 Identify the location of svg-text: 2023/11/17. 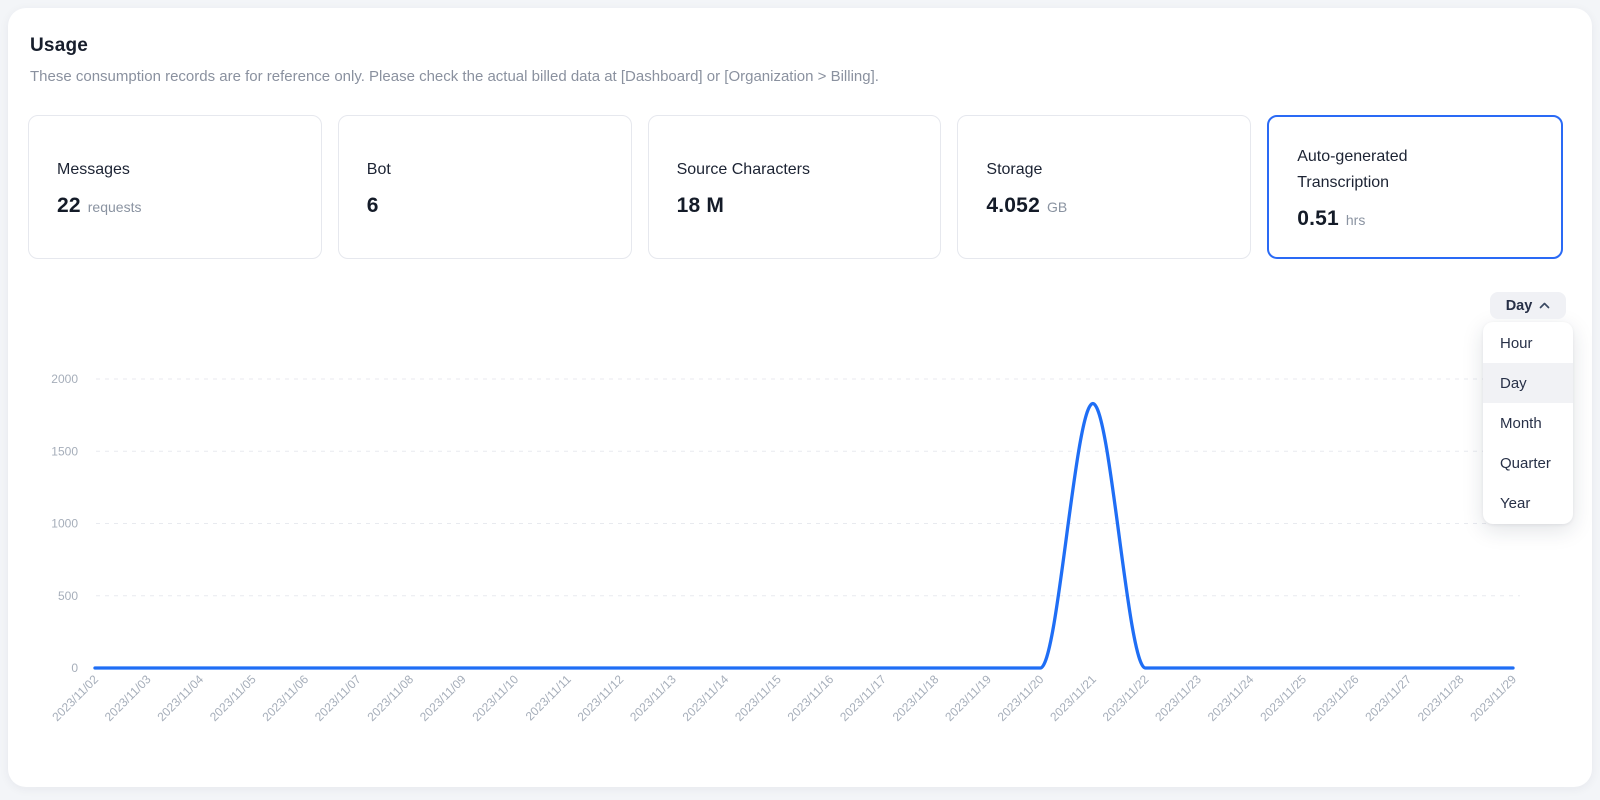
(863, 698).